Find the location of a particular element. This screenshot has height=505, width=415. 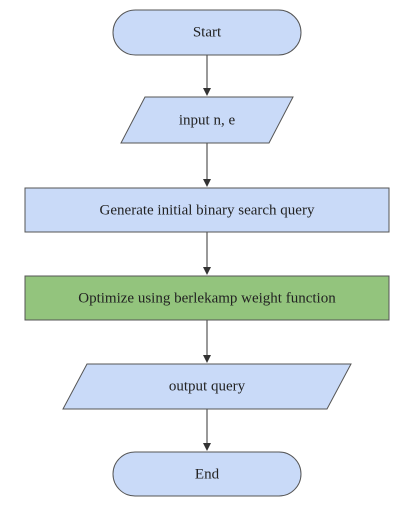

end-node-label: End is located at coordinates (207, 474).